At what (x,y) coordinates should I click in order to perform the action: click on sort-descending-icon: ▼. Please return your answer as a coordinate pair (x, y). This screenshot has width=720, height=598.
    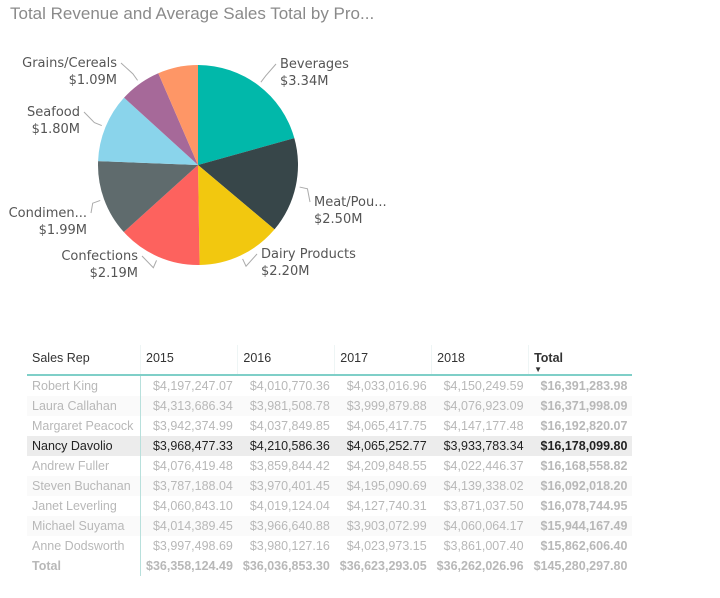
    Looking at the image, I should click on (538, 369).